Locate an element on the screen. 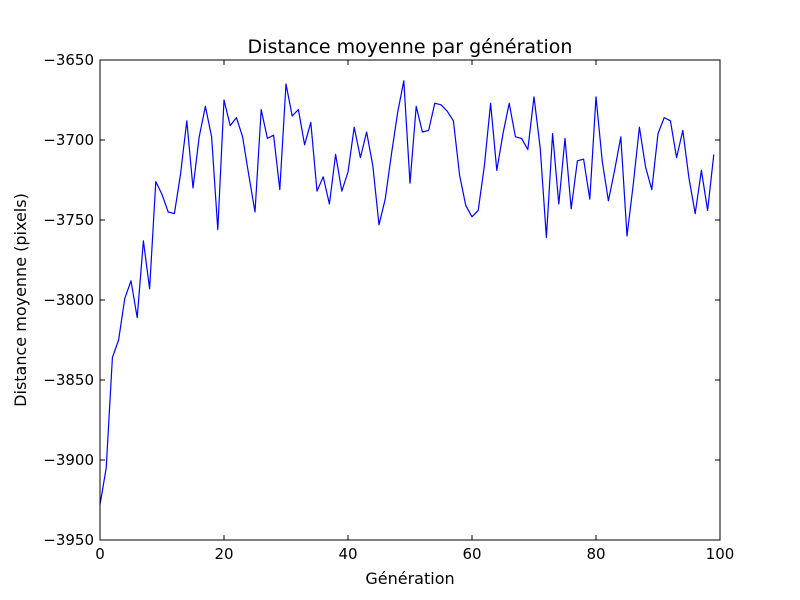 This screenshot has width=800, height=600. x-tick-label: 0 is located at coordinates (100, 554).